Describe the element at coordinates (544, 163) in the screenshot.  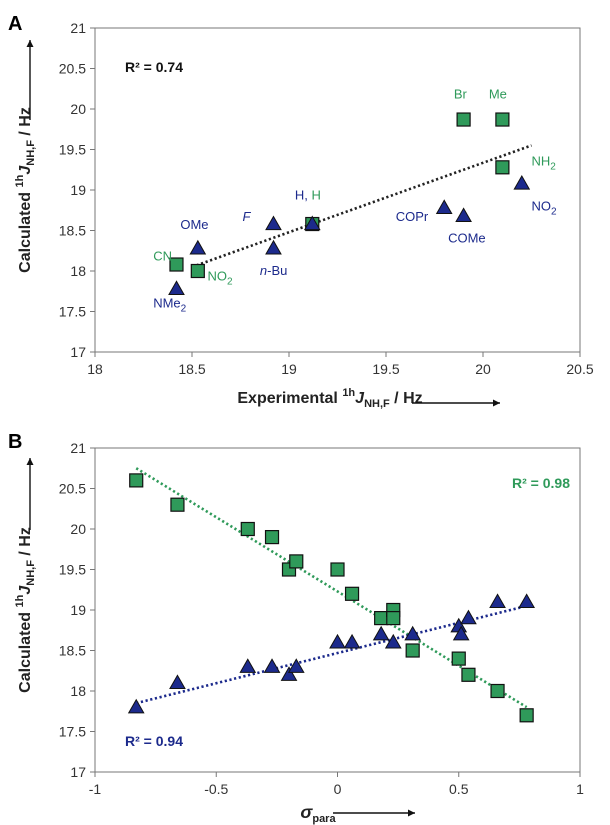
I see `point-label-12: NH2` at that location.